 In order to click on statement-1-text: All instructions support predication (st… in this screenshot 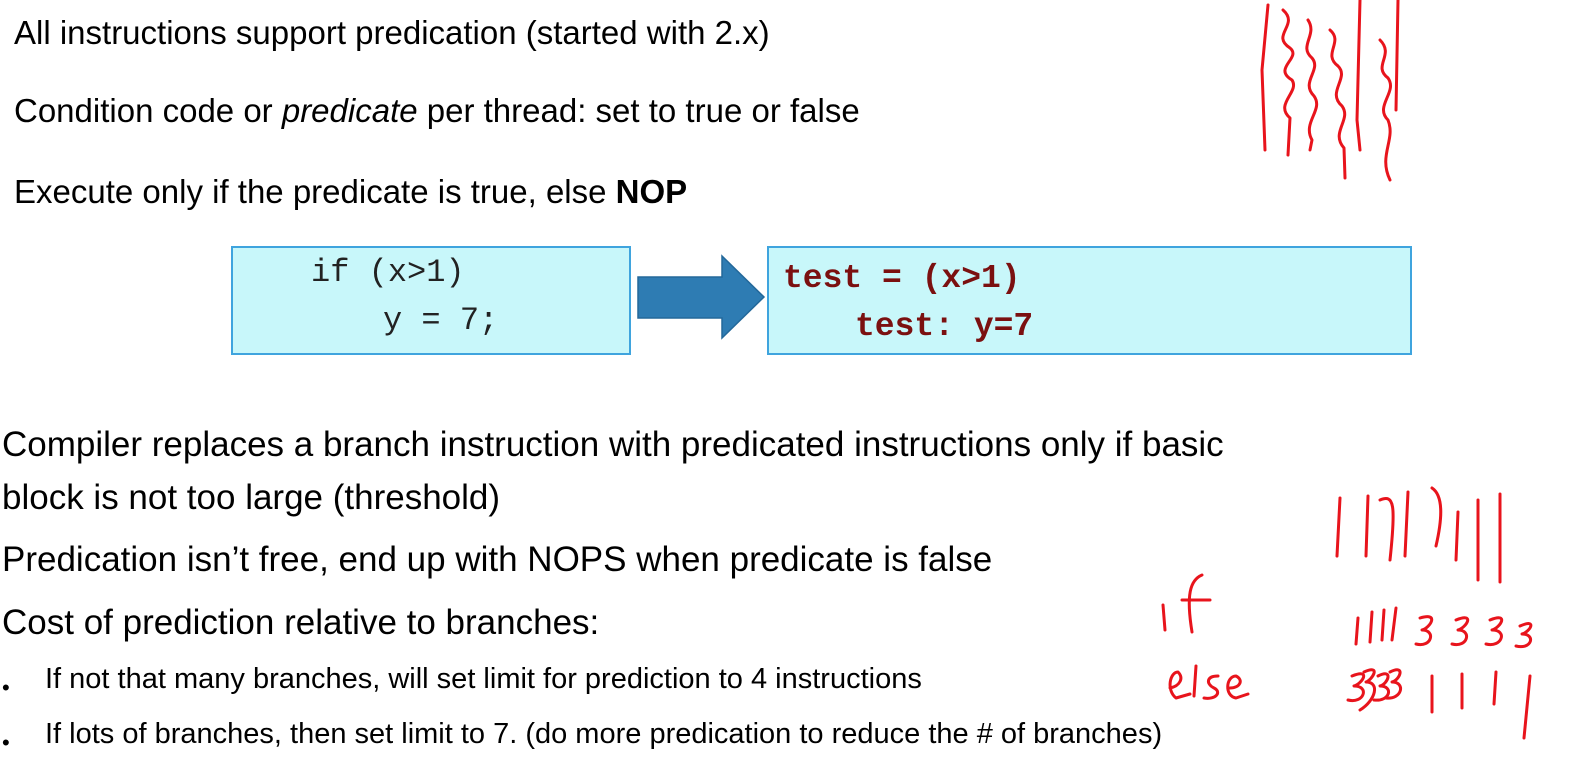, I will do `click(392, 32)`.